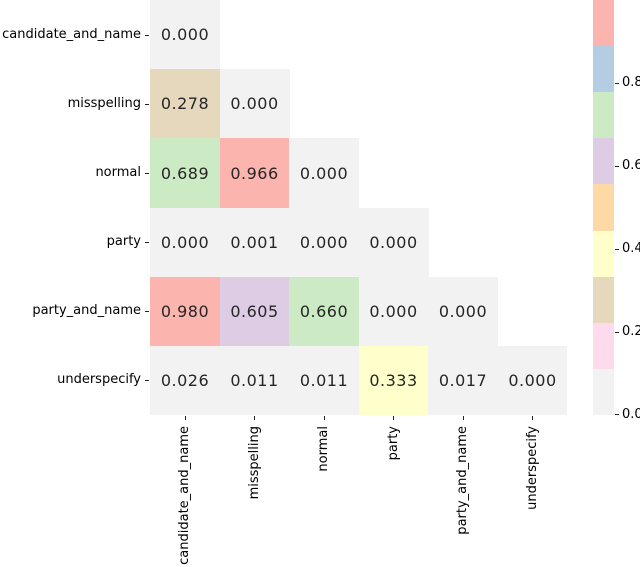  What do you see at coordinates (118, 172) in the screenshot?
I see `y-tick-label: normal` at bounding box center [118, 172].